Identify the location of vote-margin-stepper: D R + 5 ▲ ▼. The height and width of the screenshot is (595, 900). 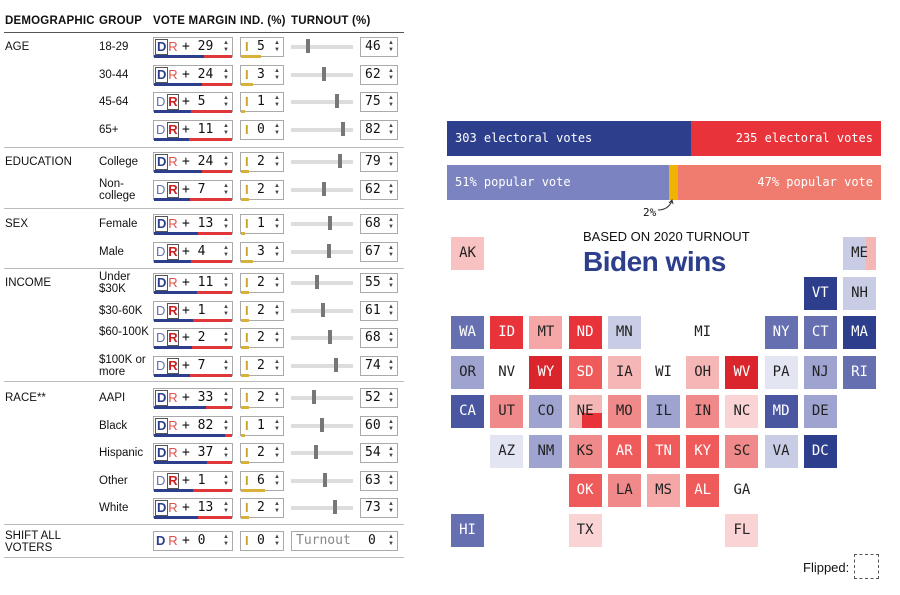
(193, 102).